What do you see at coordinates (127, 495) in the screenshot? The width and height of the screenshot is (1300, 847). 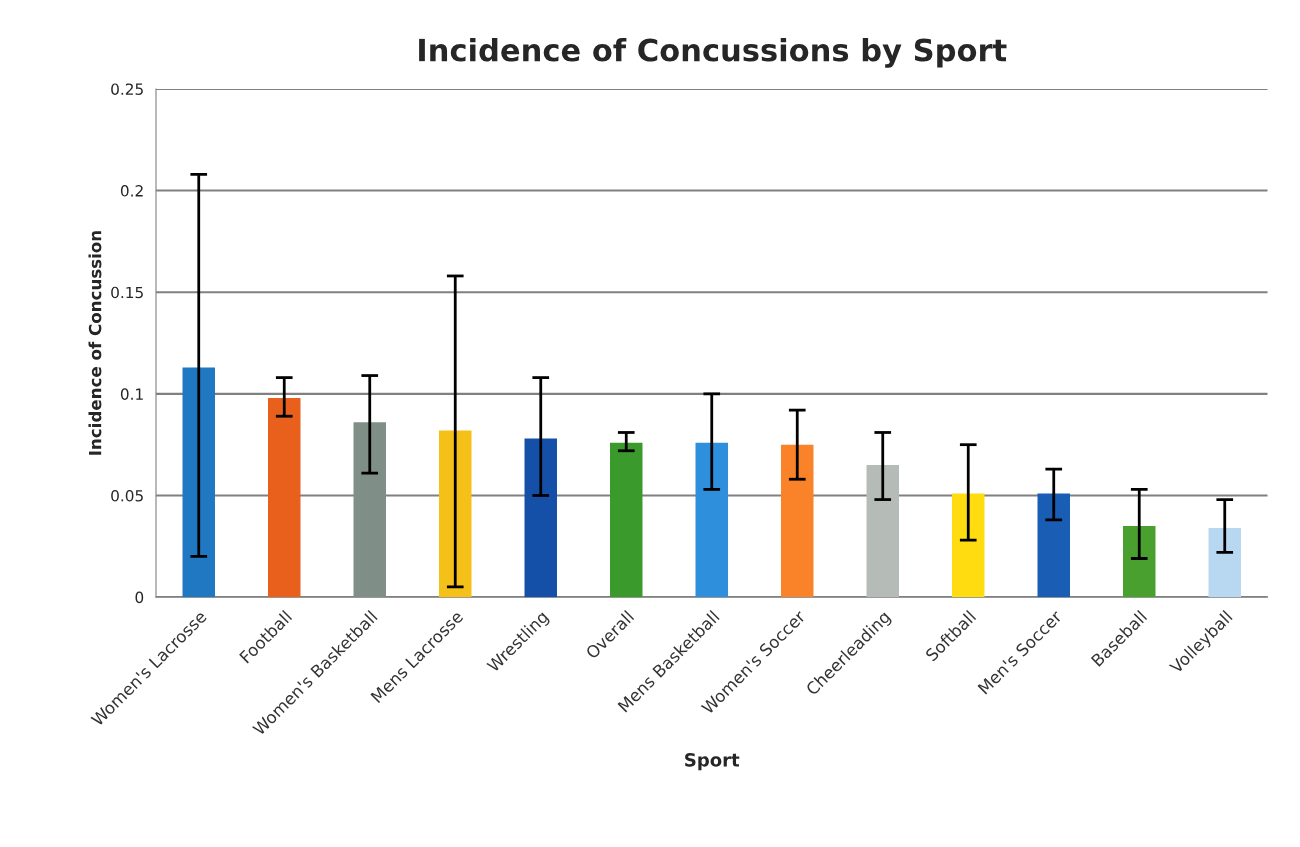 I see `y-tick-label: 0.05` at bounding box center [127, 495].